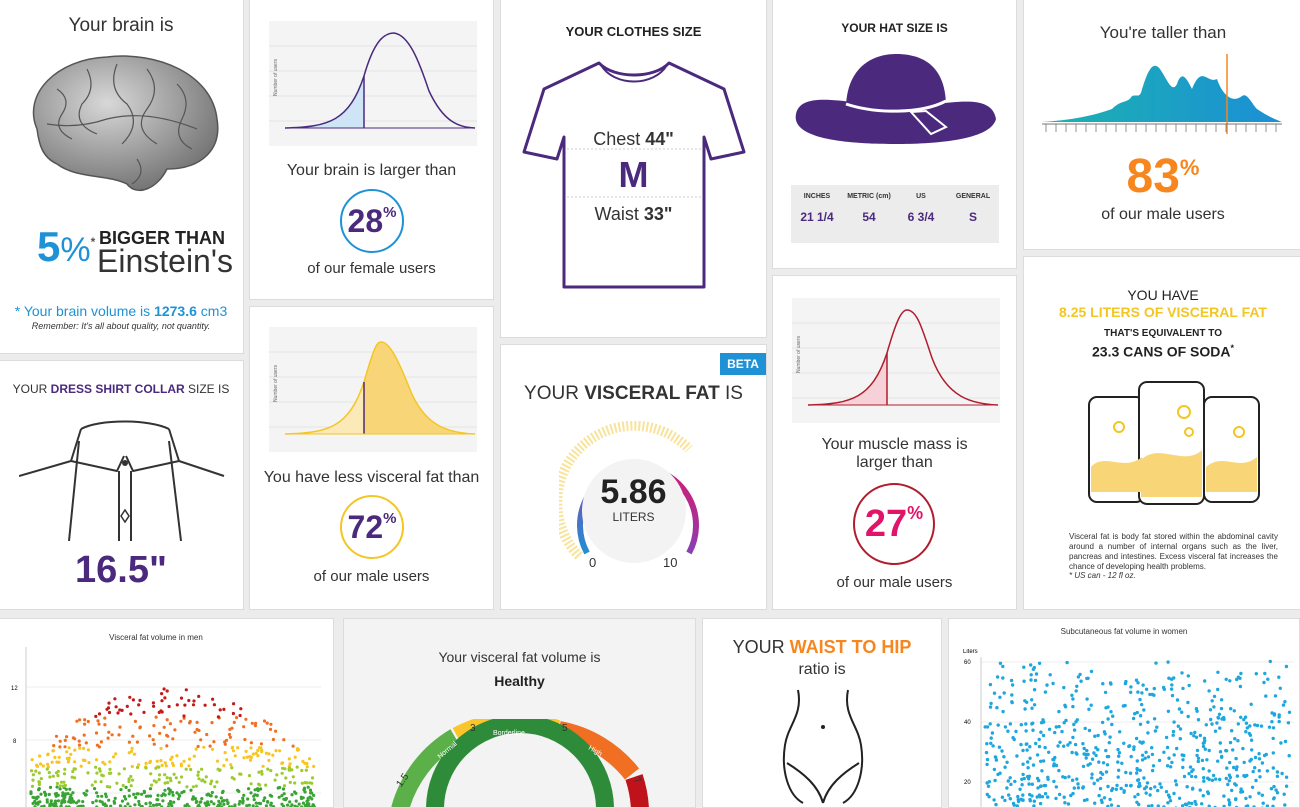 The height and width of the screenshot is (808, 1300). What do you see at coordinates (373, 389) in the screenshot?
I see `visceral-distribution-chart: Number of users` at bounding box center [373, 389].